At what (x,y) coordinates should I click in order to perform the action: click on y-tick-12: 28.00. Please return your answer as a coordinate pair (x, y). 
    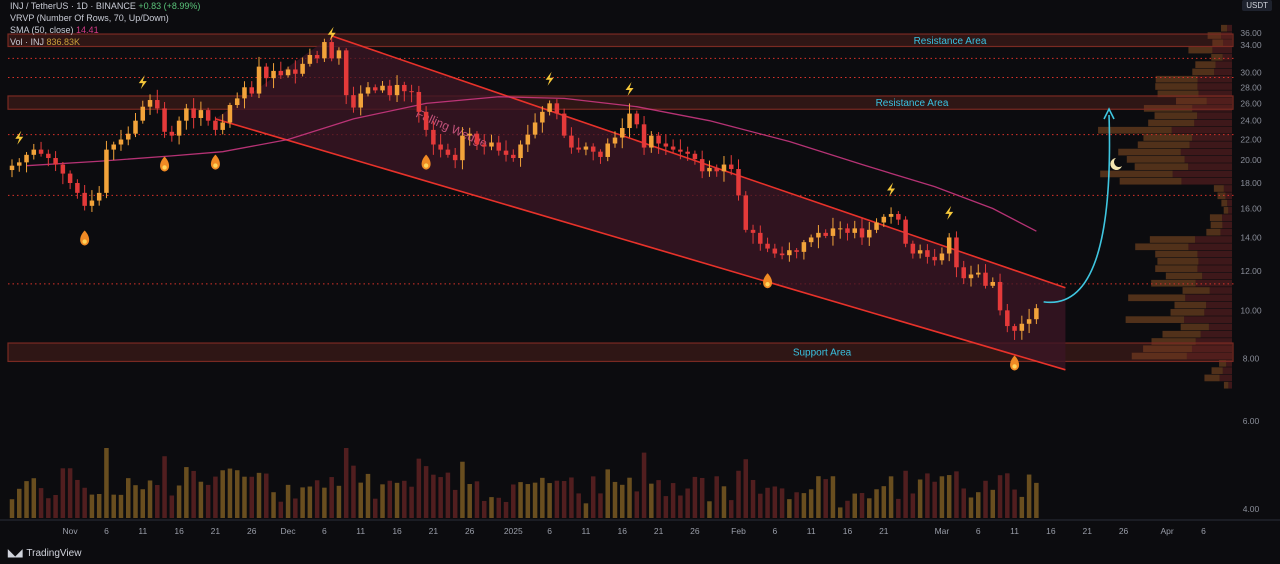
    Looking at the image, I should click on (1251, 87).